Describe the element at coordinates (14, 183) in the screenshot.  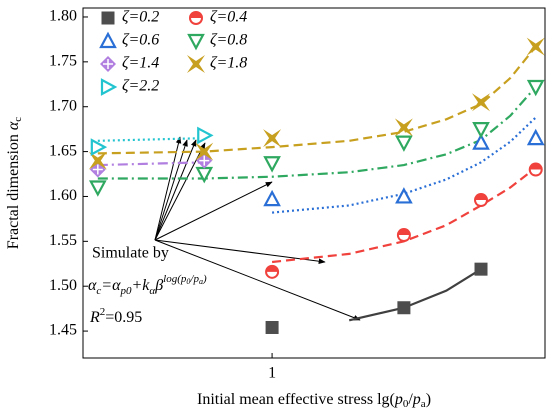
I see `y-axis-label: Fractal dimension αc` at that location.